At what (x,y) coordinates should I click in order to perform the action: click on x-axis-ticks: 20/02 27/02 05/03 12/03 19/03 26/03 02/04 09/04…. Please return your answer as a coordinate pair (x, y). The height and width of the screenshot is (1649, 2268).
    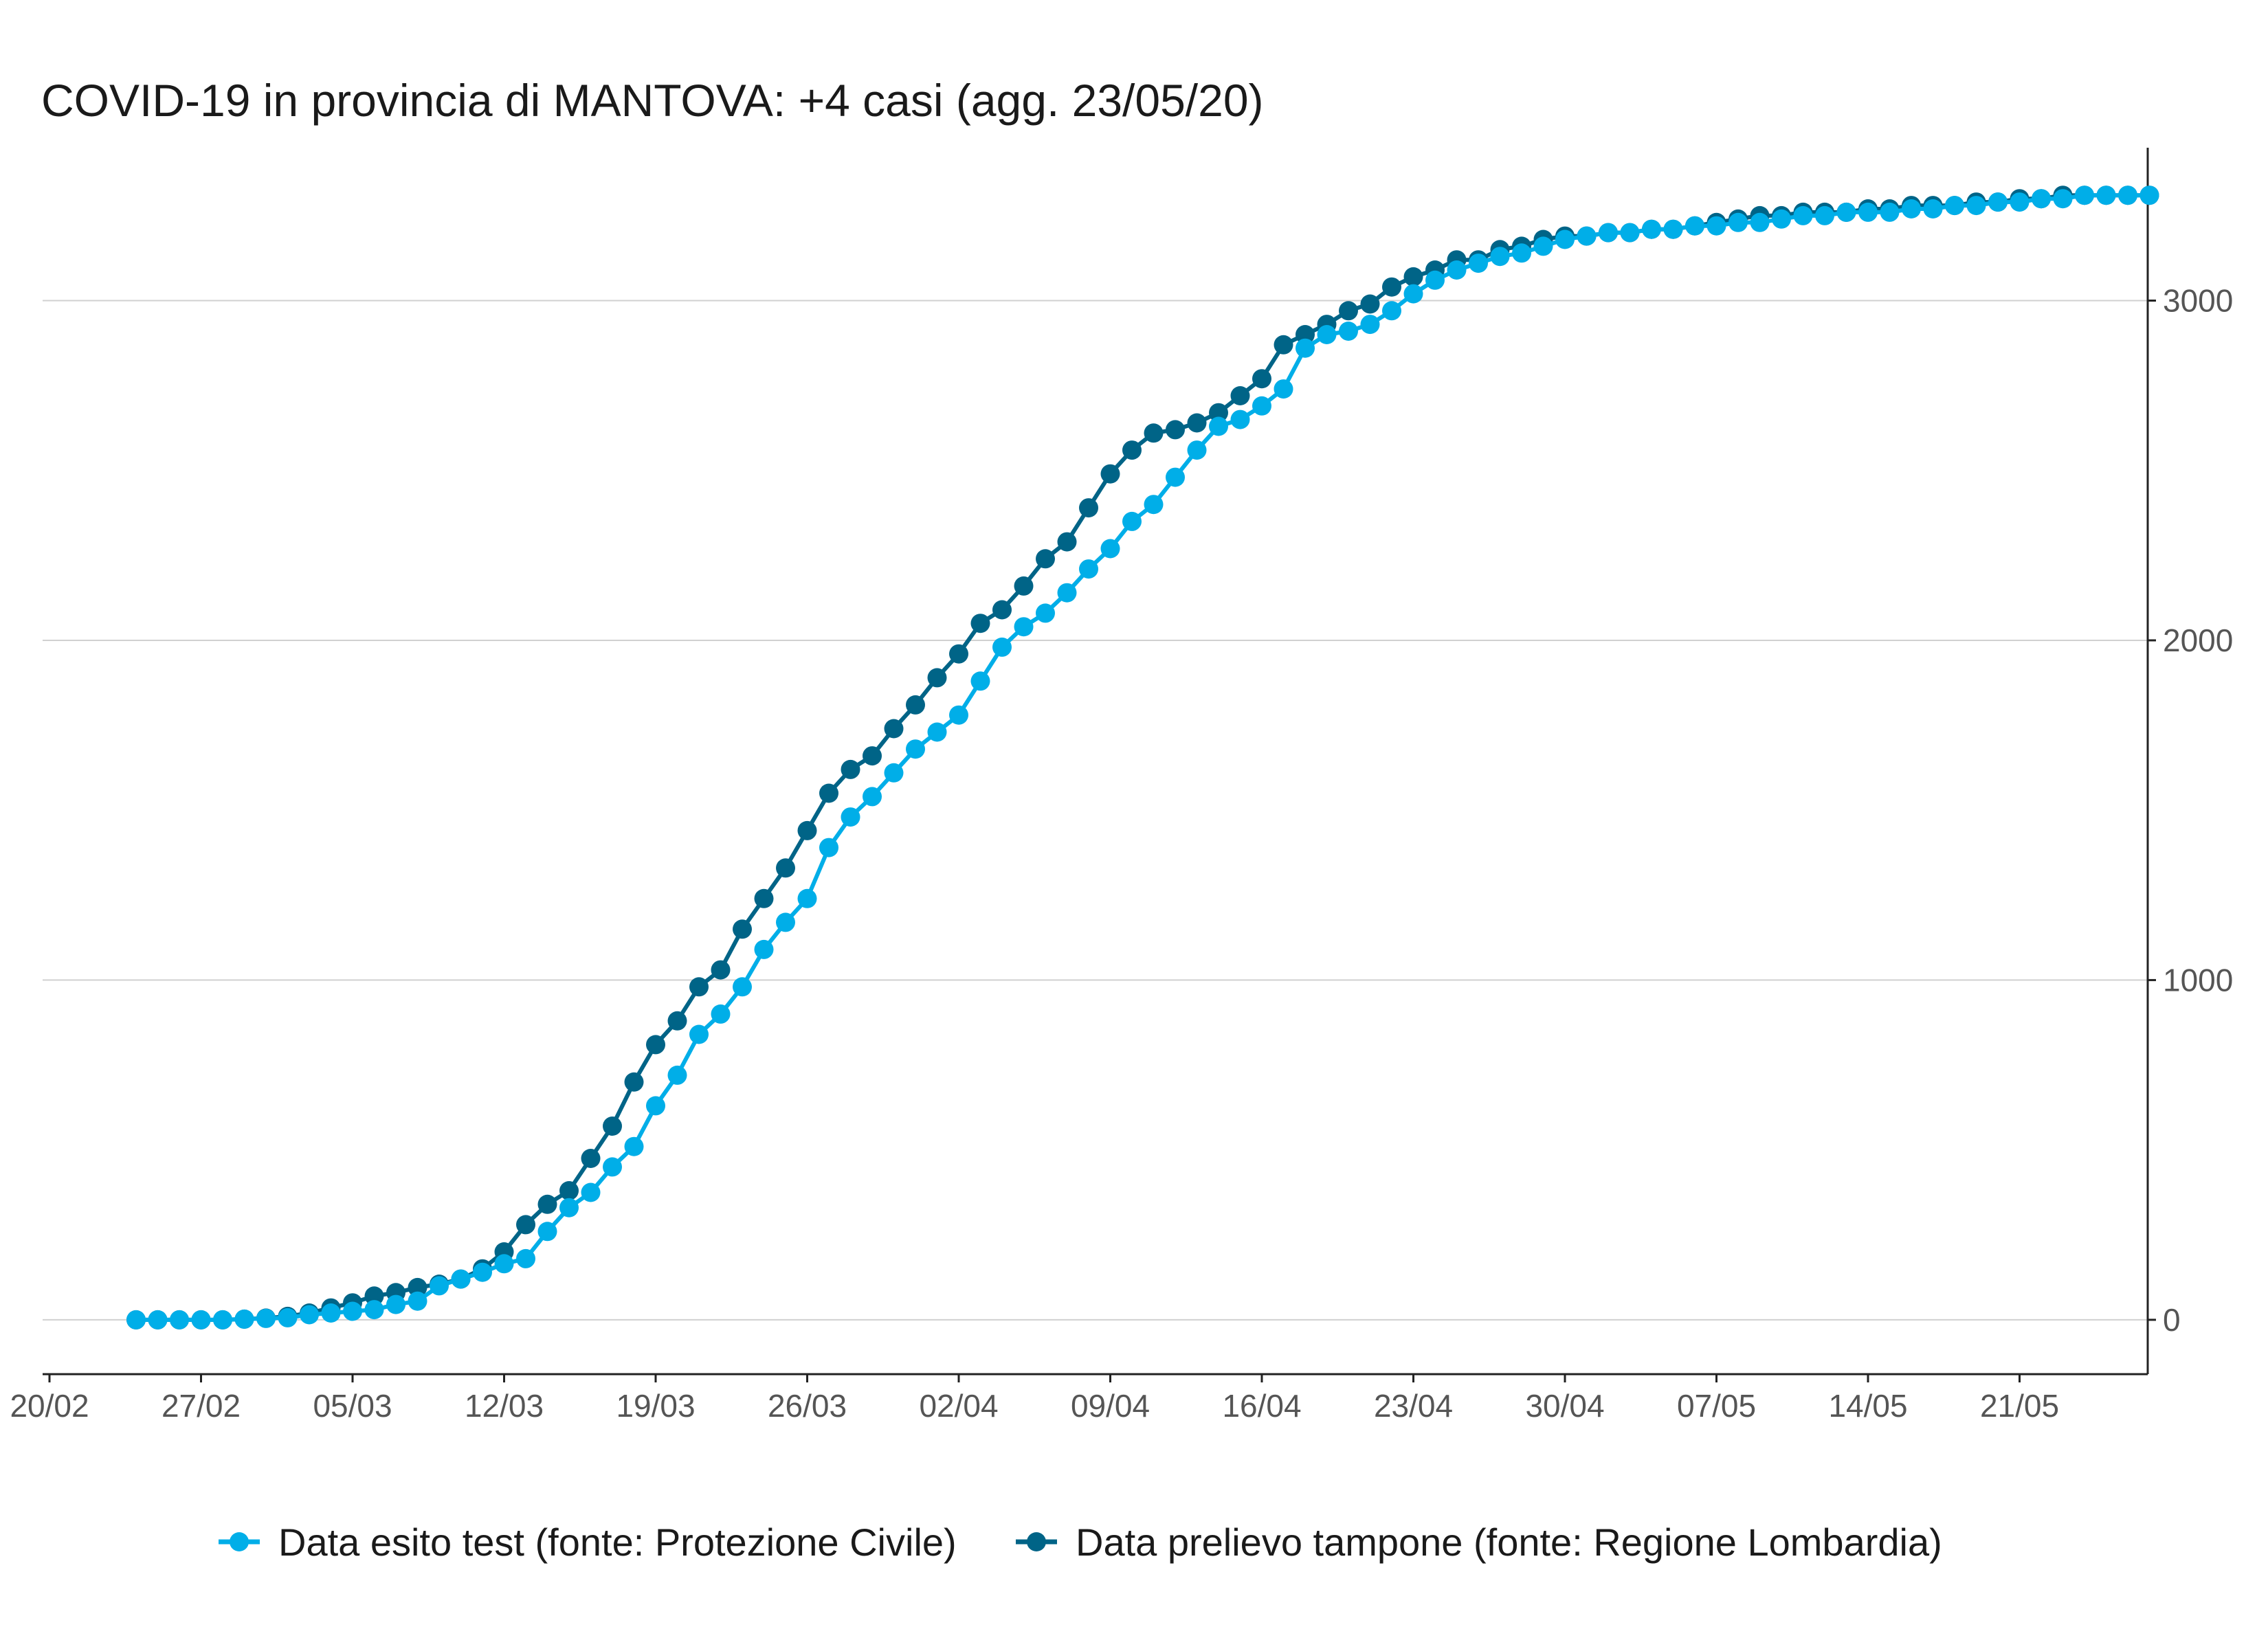
    Looking at the image, I should click on (1034, 1399).